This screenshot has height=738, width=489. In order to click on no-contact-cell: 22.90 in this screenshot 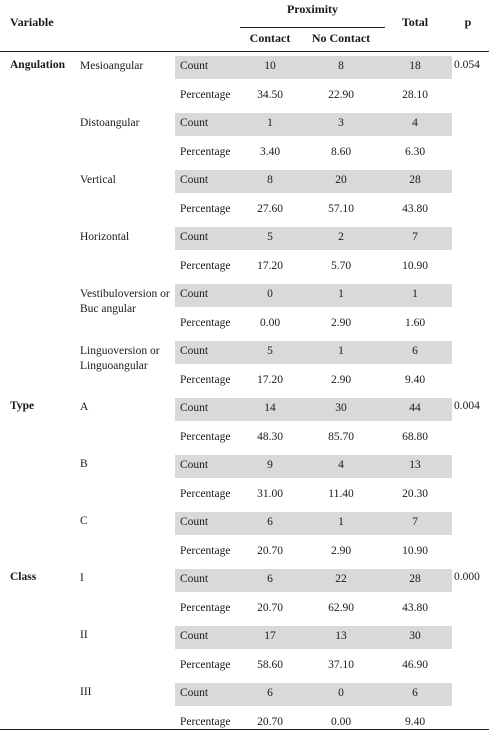, I will do `click(341, 94)`.